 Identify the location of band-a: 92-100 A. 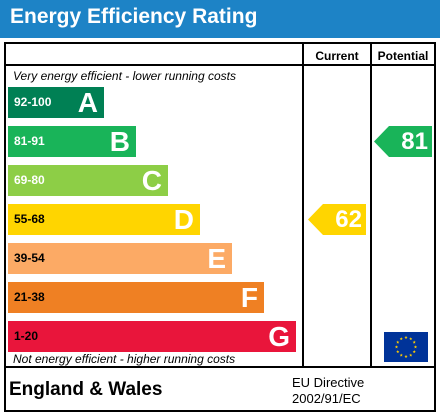
(56, 102).